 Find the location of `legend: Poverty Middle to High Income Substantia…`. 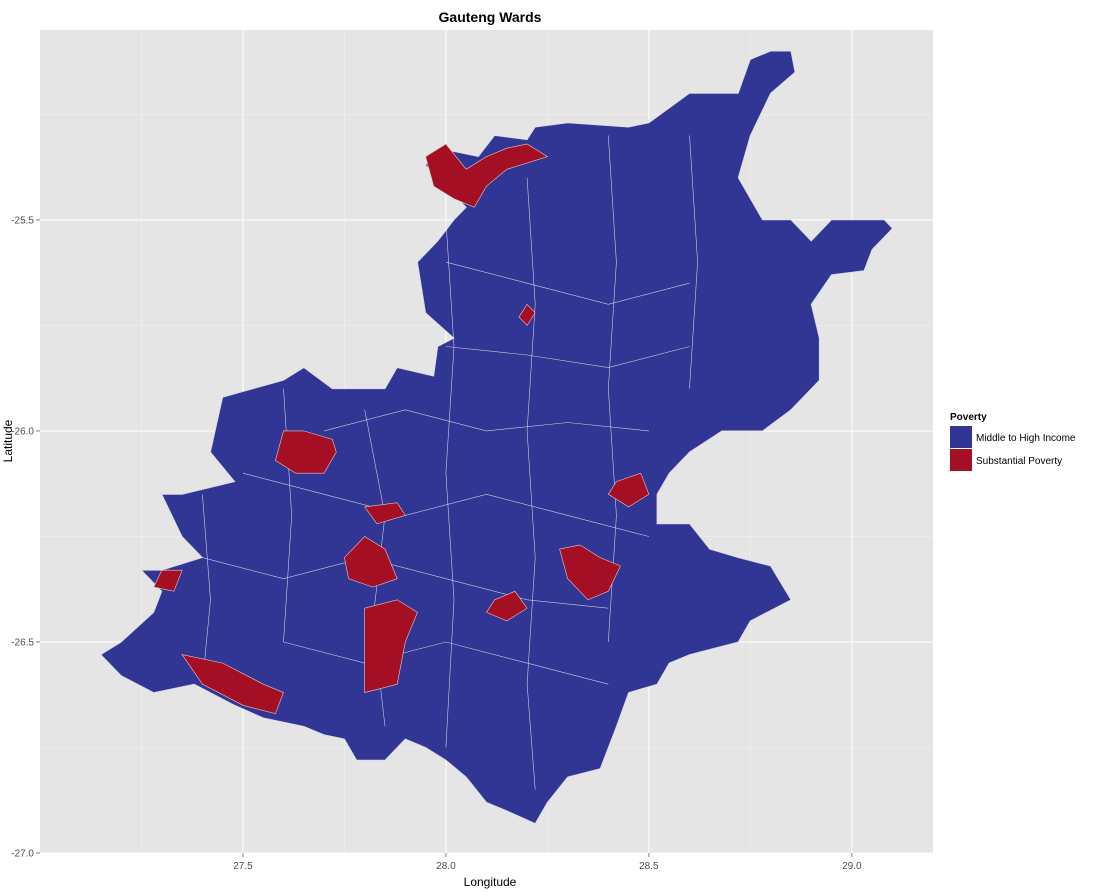

legend: Poverty Middle to High Income Substantia… is located at coordinates (1013, 441).